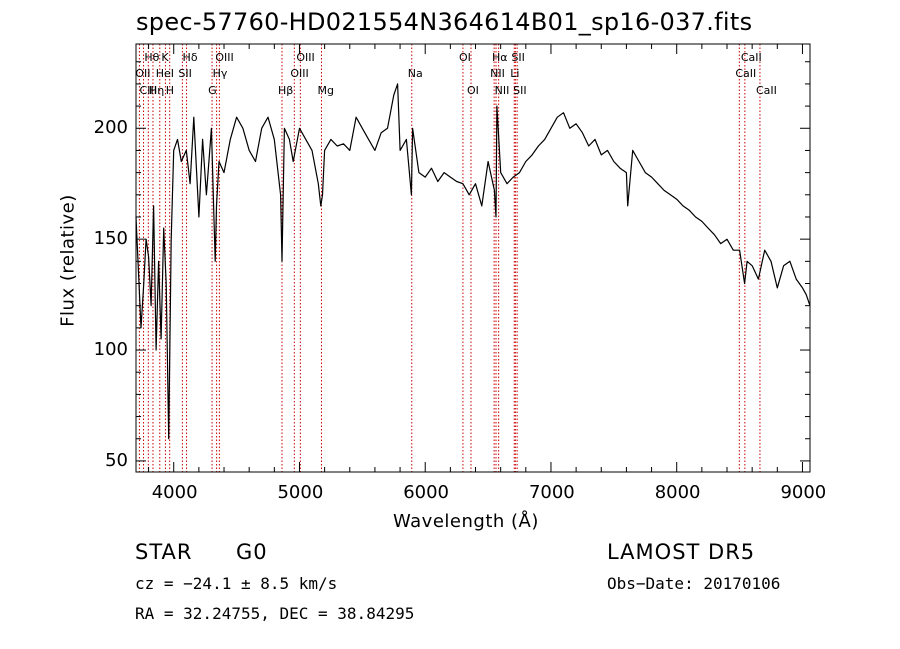 The width and height of the screenshot is (900, 649). I want to click on y-tick-label: 50, so click(116, 460).